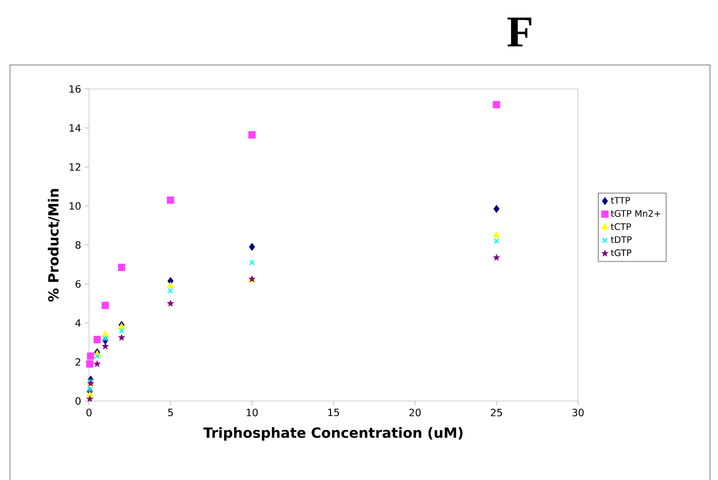 Image resolution: width=718 pixels, height=480 pixels. What do you see at coordinates (415, 412) in the screenshot?
I see `x-tick-label: 20` at bounding box center [415, 412].